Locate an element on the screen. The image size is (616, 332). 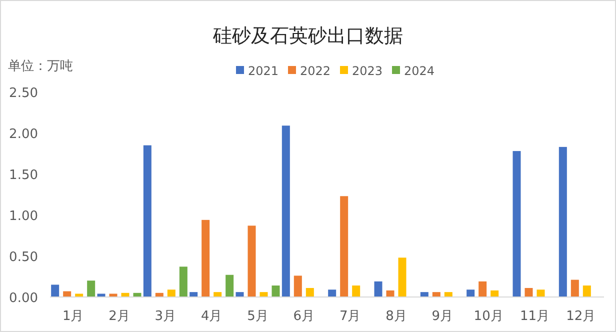
y-axis-title: 单位：万吨 is located at coordinates (40, 66).